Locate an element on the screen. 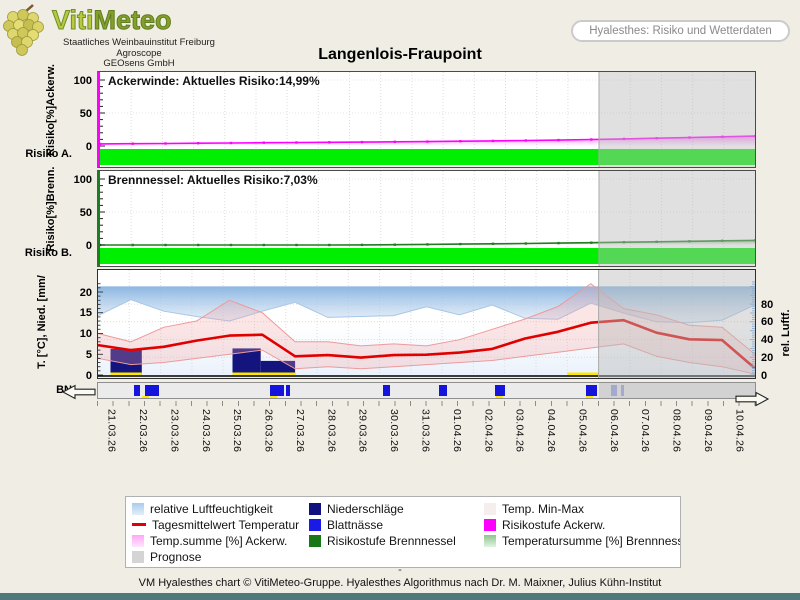 Image resolution: width=800 pixels, height=600 pixels. x-axis-label: 02.04.26 is located at coordinates (488, 431).